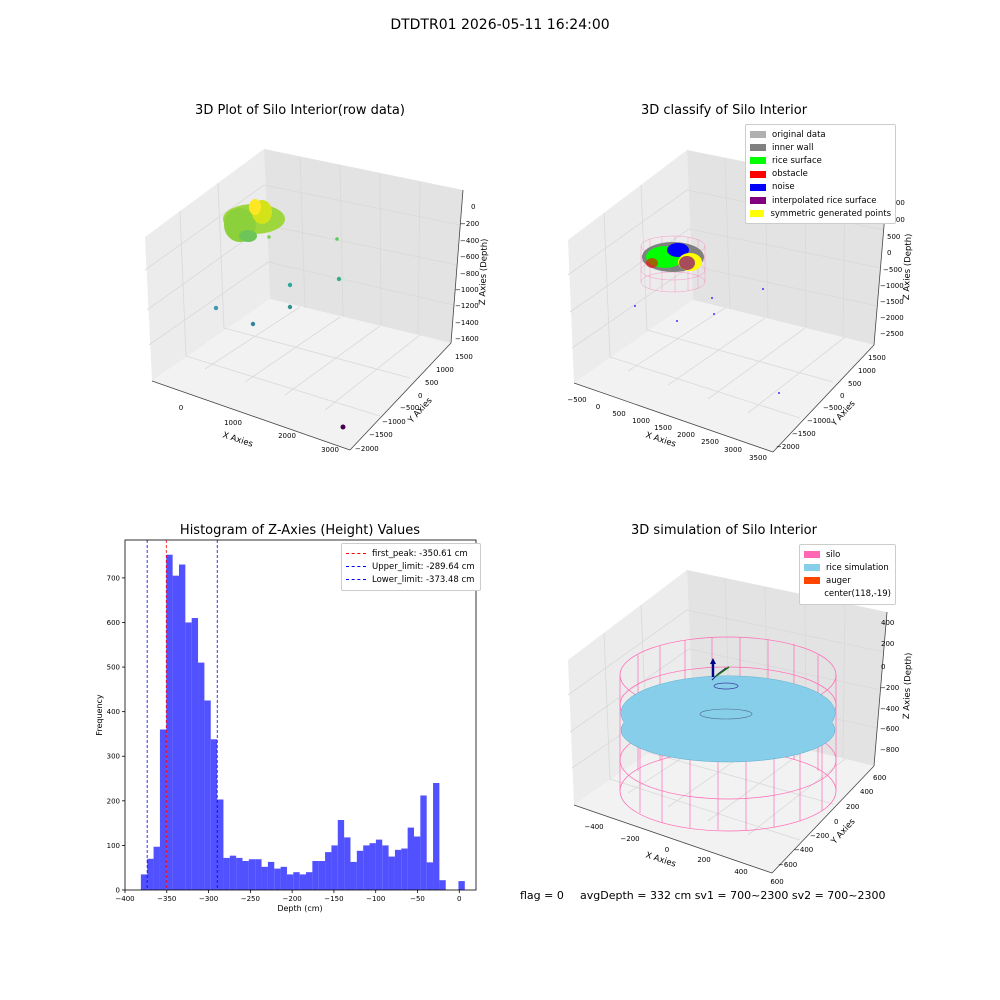 The width and height of the screenshot is (1000, 1000). Describe the element at coordinates (208, 899) in the screenshot. I see `histogram-xtick-label: −300` at that location.